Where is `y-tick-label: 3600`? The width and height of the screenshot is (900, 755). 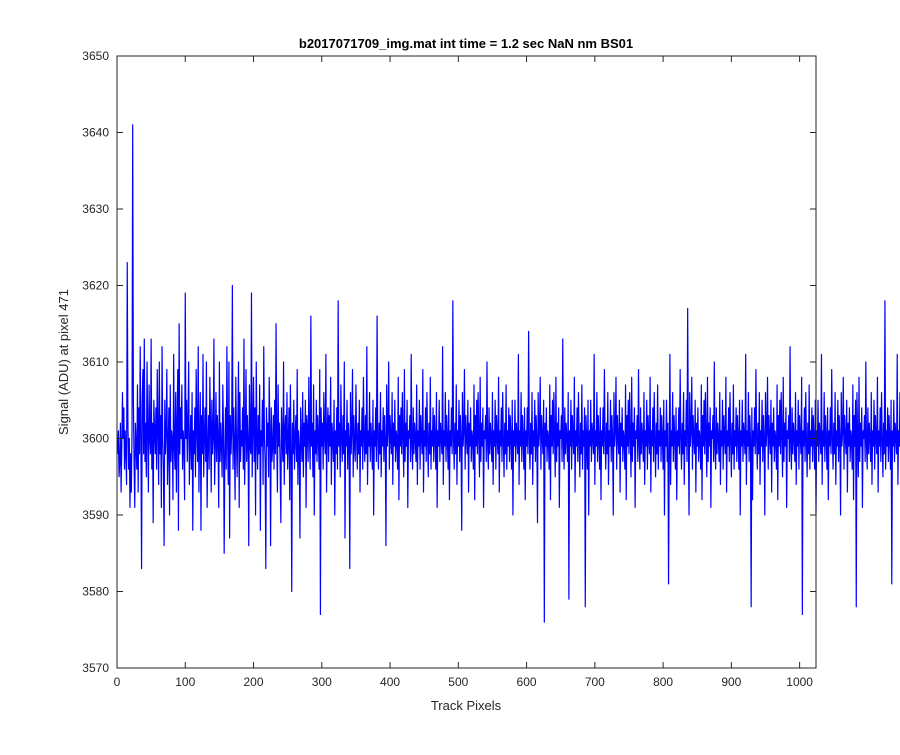
y-tick-label: 3600 is located at coordinates (95, 439).